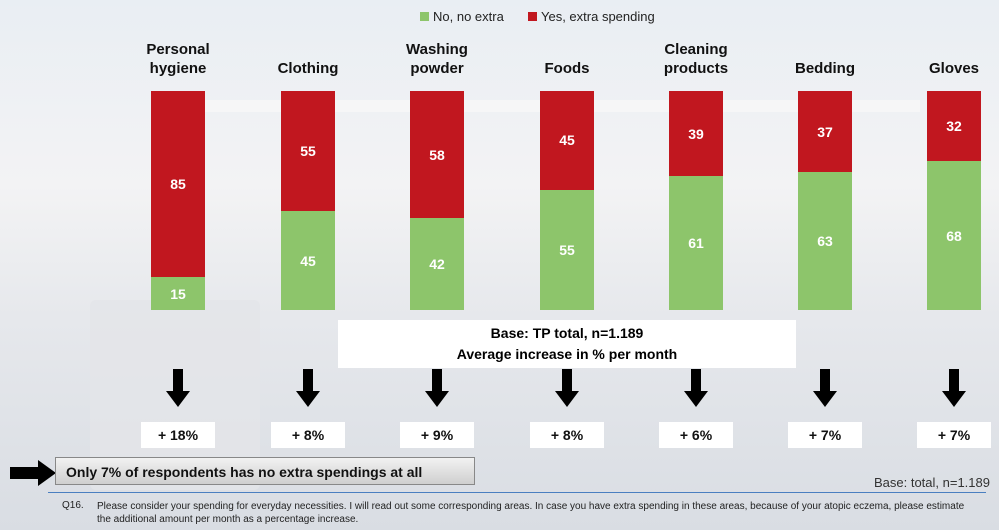 The height and width of the screenshot is (530, 999). Describe the element at coordinates (517, 492) in the screenshot. I see `divider` at that location.